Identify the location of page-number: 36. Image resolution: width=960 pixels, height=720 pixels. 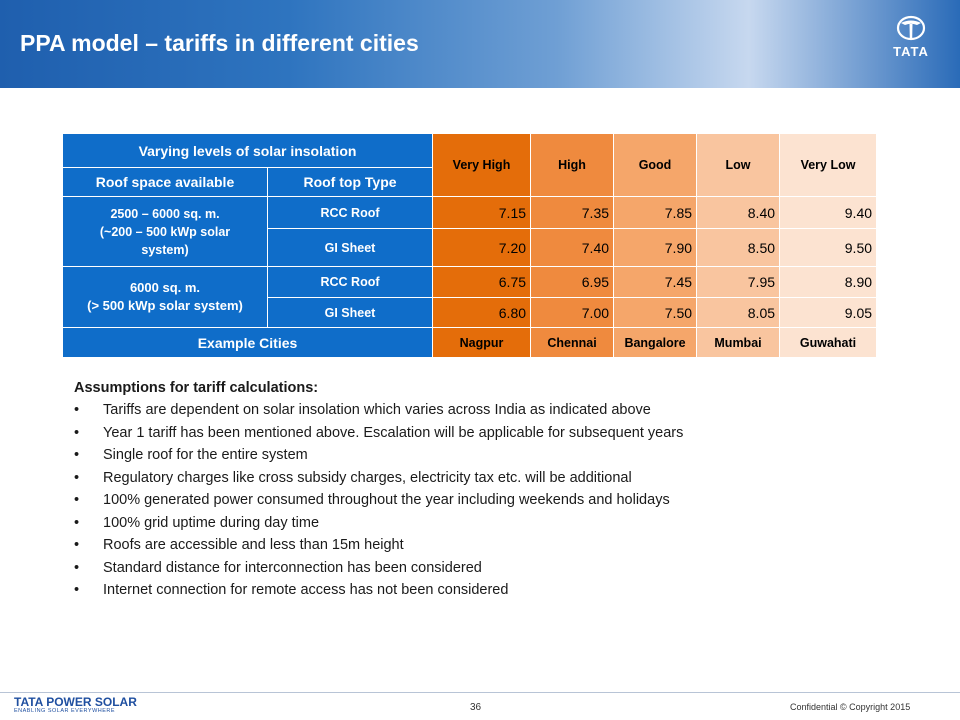
(476, 707).